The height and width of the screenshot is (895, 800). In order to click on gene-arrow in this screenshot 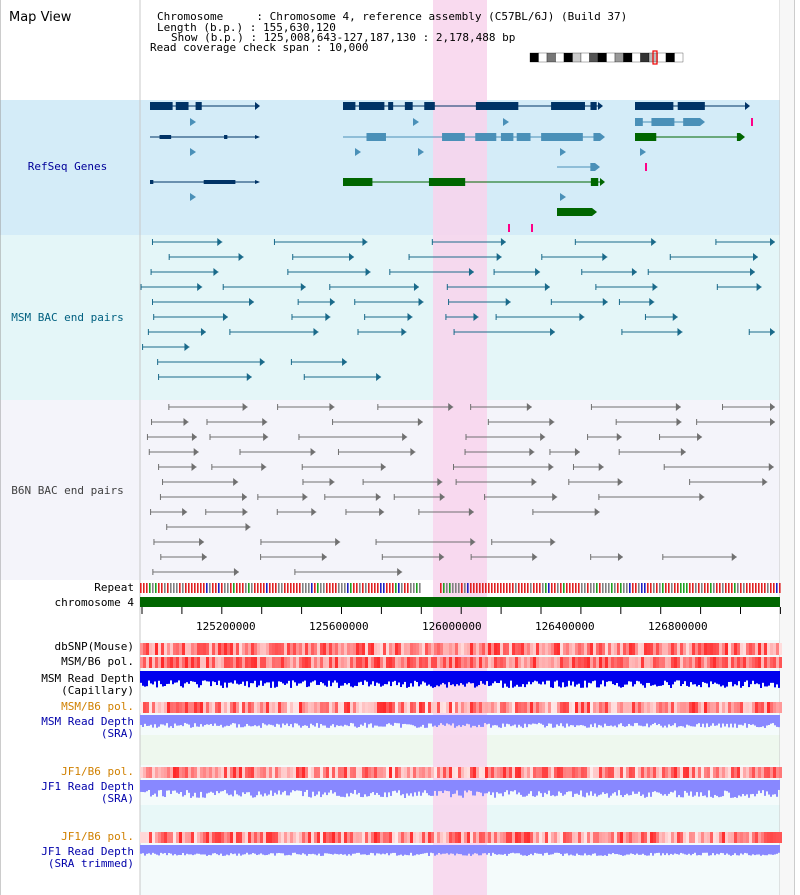, I will do `click(421, 152)`.